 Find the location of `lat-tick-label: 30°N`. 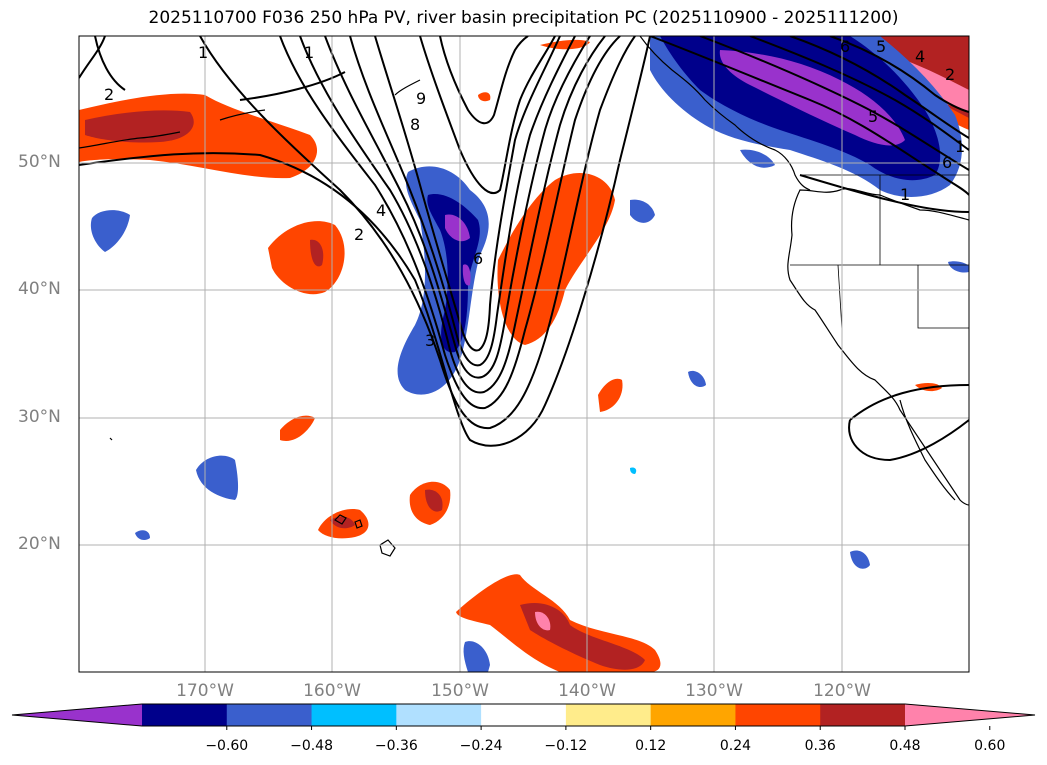

lat-tick-label: 30°N is located at coordinates (39, 417).